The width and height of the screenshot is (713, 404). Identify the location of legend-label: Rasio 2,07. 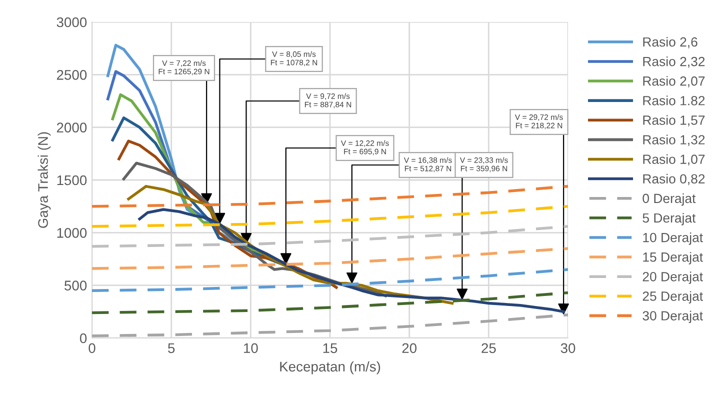
(674, 82).